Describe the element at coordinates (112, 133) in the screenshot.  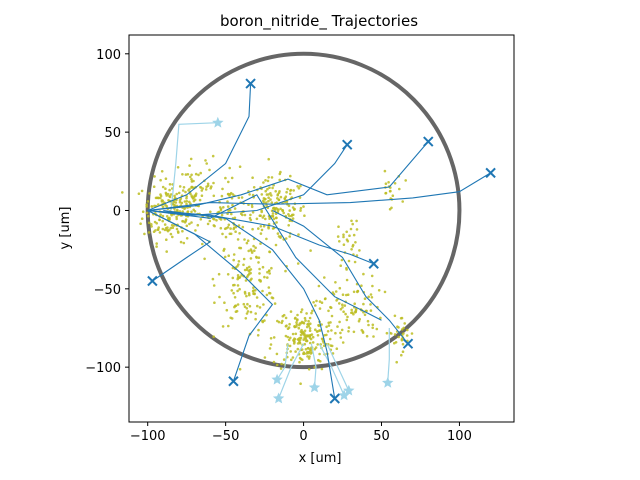
I see `y-tick-label: 50` at that location.